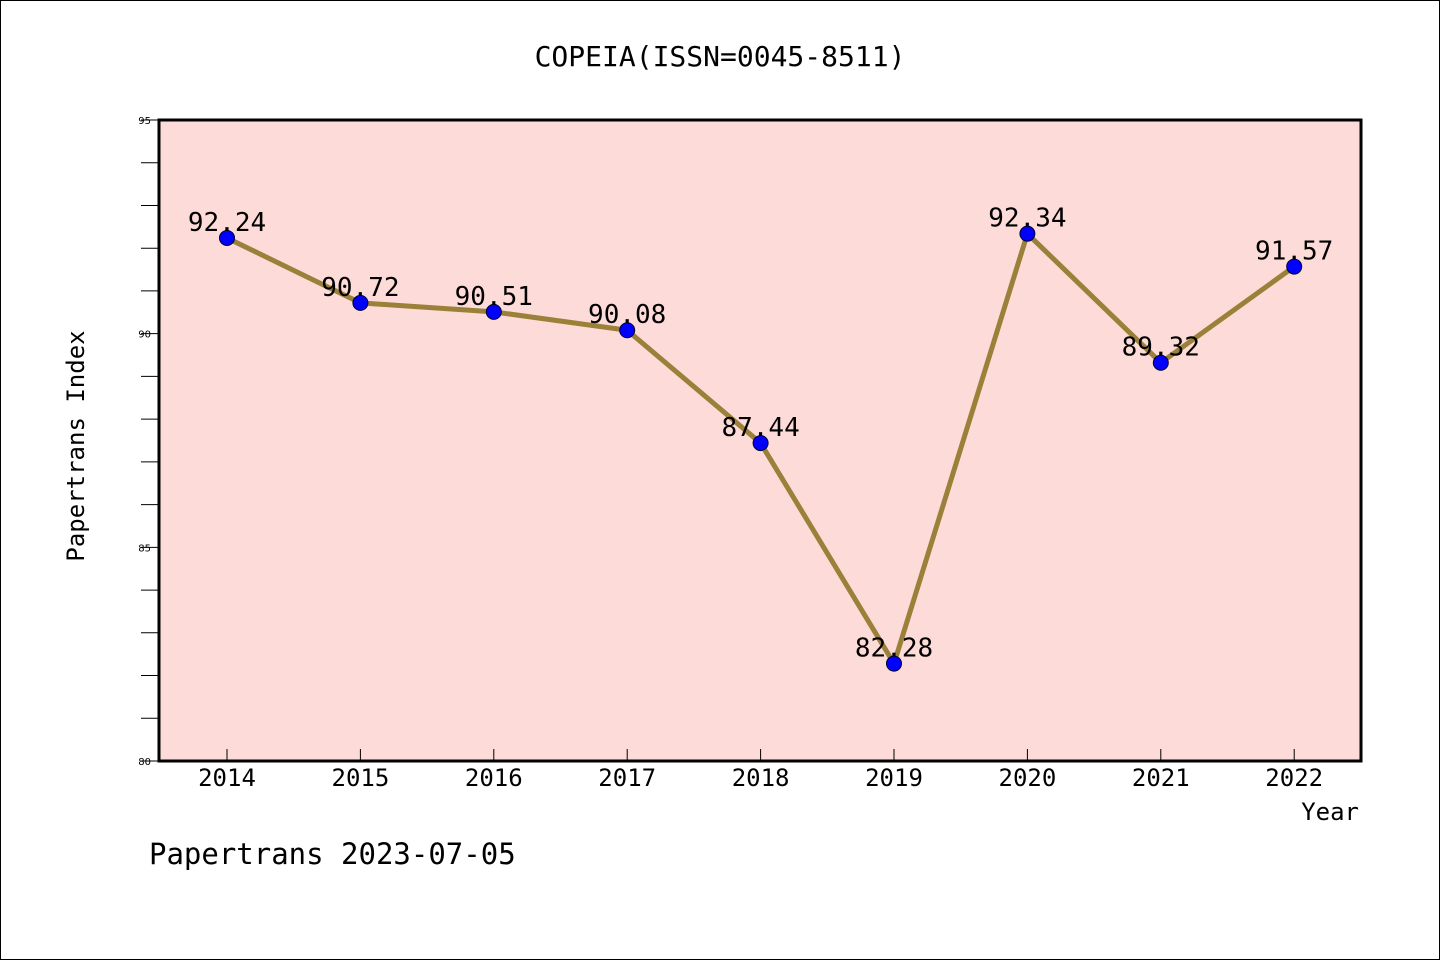 This screenshot has height=960, width=1440. Describe the element at coordinates (76, 445) in the screenshot. I see `y-axis-label: Papertrans Index` at that location.